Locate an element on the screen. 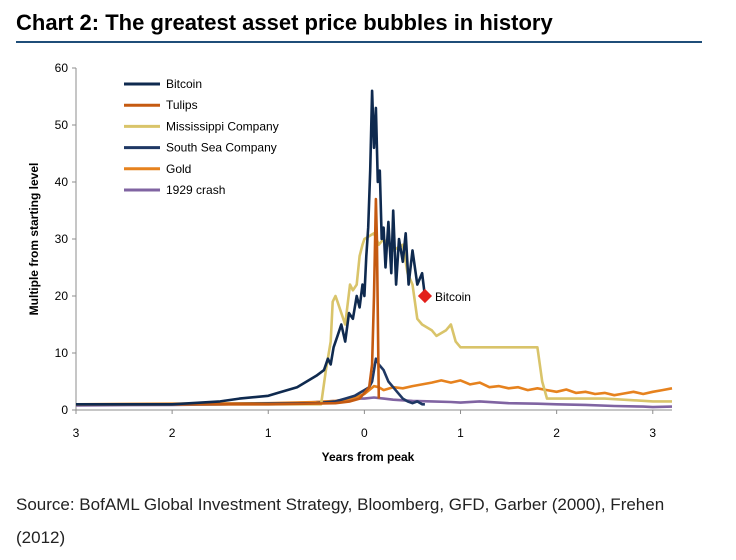 This screenshot has width=736, height=560. x-tick-label: 0 is located at coordinates (364, 433).